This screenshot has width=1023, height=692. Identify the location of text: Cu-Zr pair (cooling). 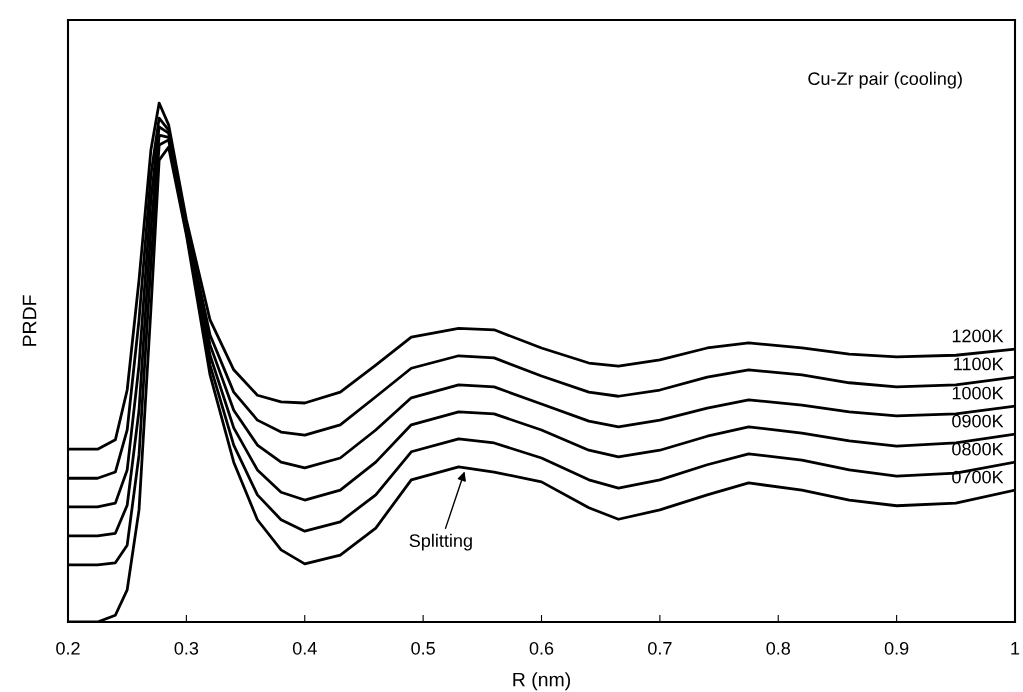
(885, 80).